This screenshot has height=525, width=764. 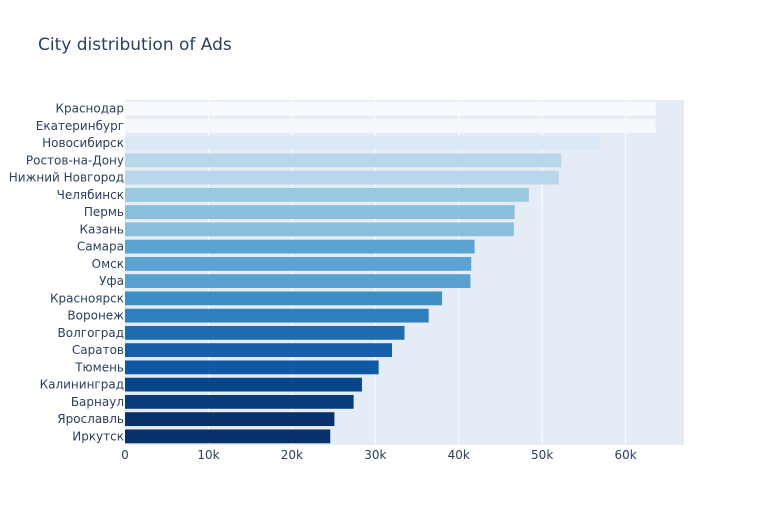 I want to click on y-tick-label: Новосибирск, so click(x=83, y=143).